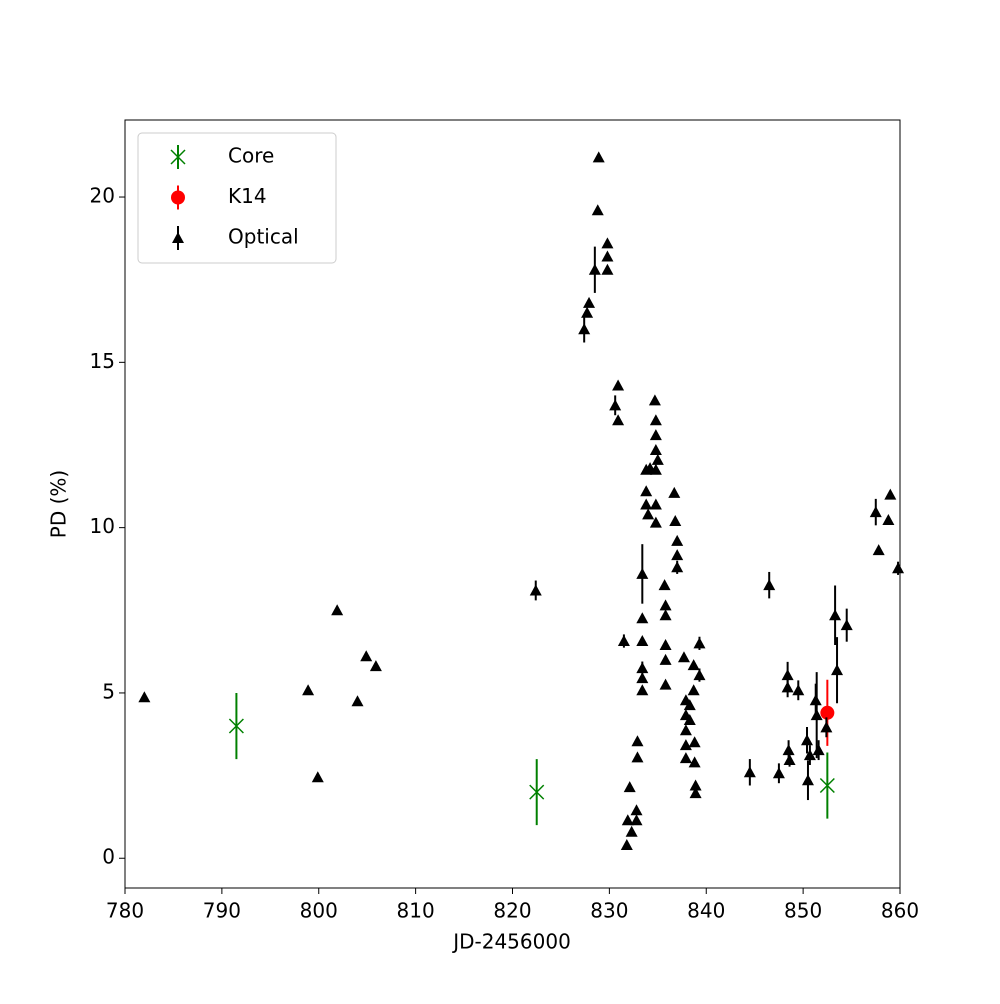 The image size is (1000, 1004). What do you see at coordinates (102, 361) in the screenshot?
I see `y-tick-label: 15` at bounding box center [102, 361].